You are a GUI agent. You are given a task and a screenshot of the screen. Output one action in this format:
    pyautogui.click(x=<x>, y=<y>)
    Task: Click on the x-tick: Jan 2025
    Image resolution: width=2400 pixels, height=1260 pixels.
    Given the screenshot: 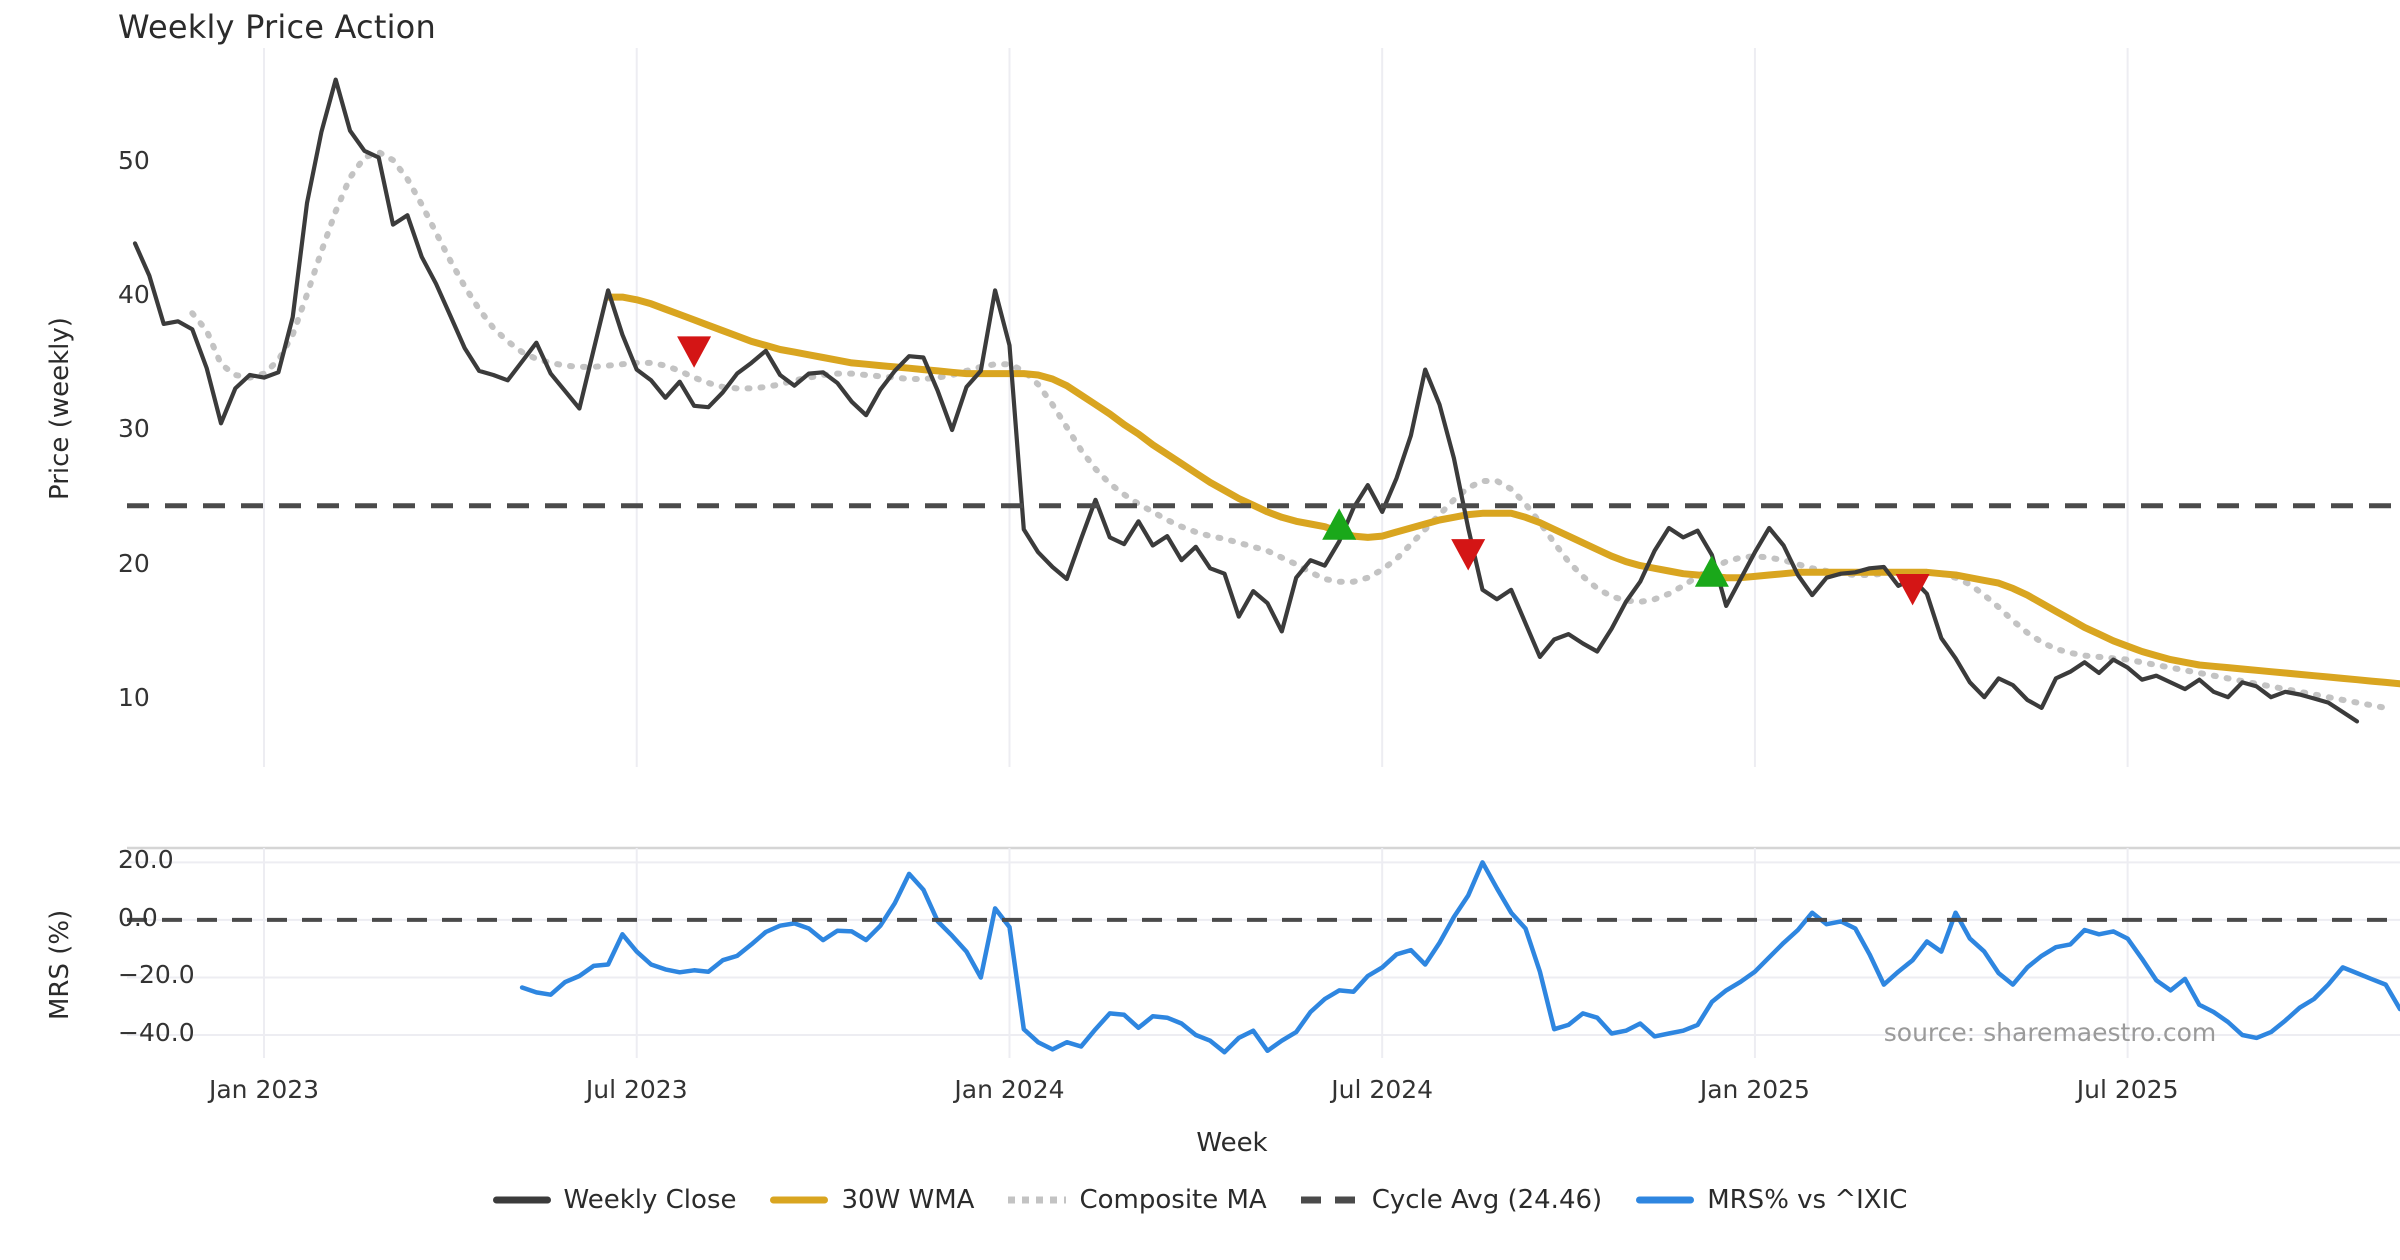 What is the action you would take?
    pyautogui.click(x=1754, y=1089)
    